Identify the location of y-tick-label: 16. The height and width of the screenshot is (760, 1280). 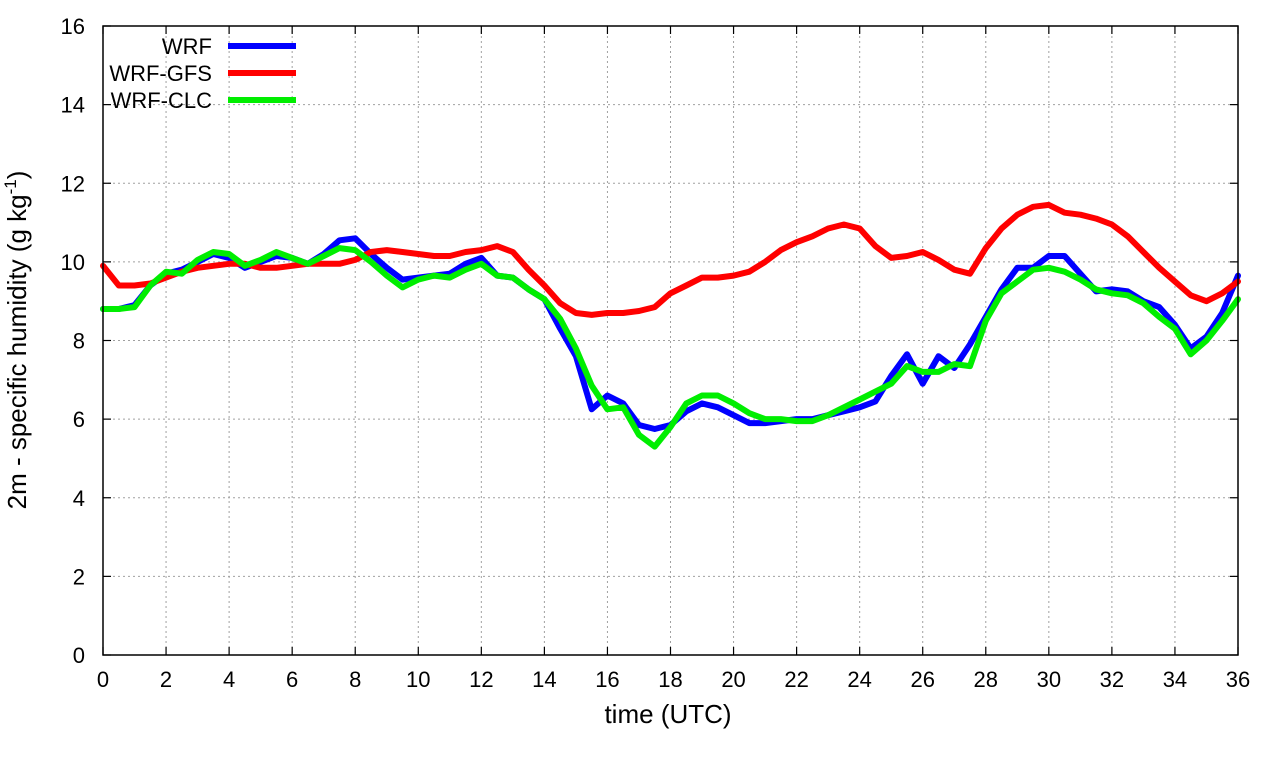
(73, 26).